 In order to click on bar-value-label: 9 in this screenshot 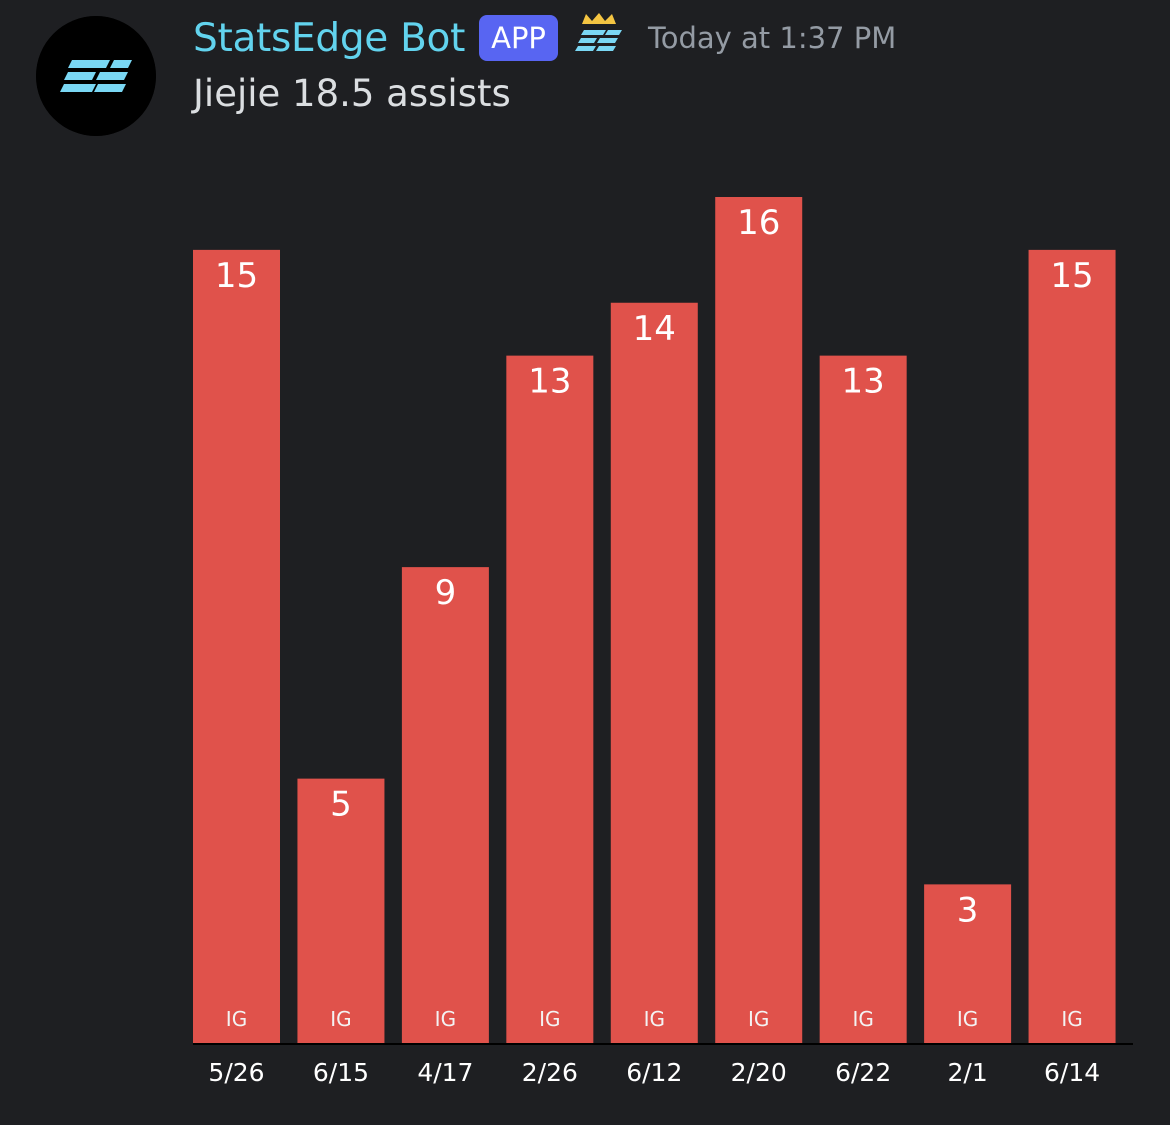, I will do `click(446, 593)`.